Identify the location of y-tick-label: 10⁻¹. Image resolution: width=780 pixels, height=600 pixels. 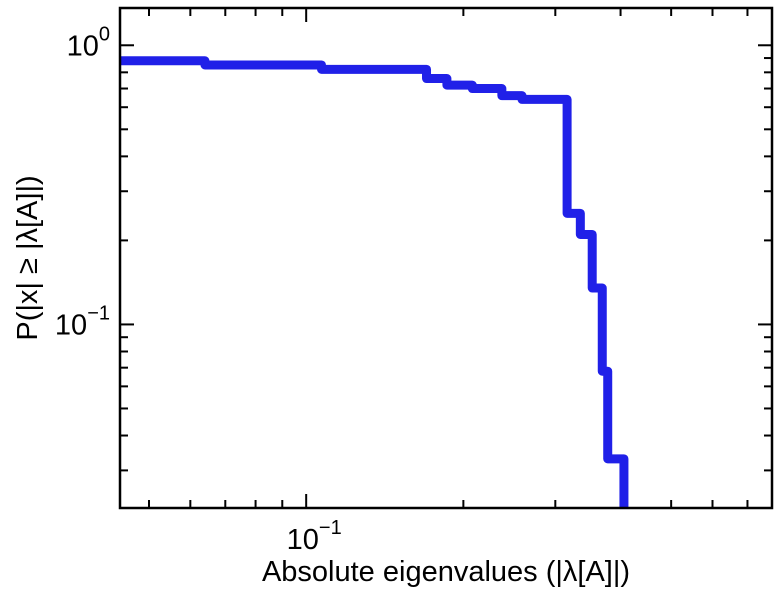
(82, 321).